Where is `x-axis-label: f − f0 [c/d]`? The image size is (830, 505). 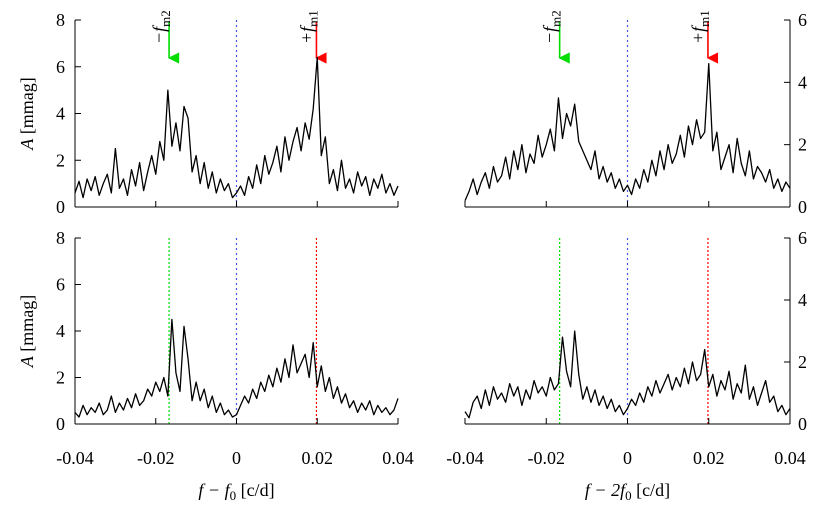 x-axis-label: f − f0 [c/d] is located at coordinates (236, 491).